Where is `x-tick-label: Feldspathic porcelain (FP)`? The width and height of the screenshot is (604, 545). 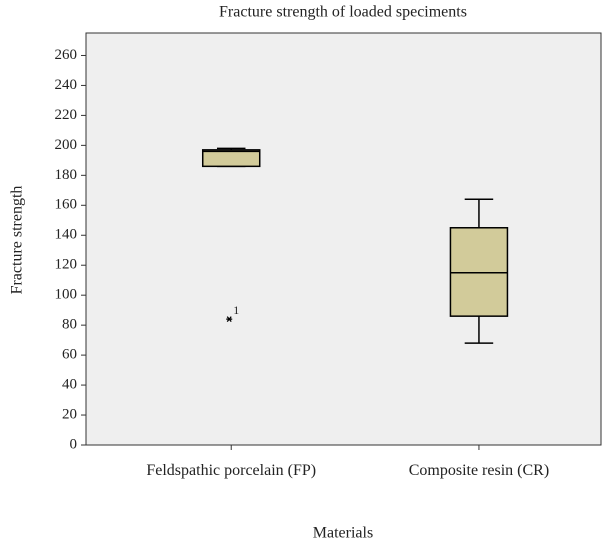 x-tick-label: Feldspathic porcelain (FP) is located at coordinates (231, 470).